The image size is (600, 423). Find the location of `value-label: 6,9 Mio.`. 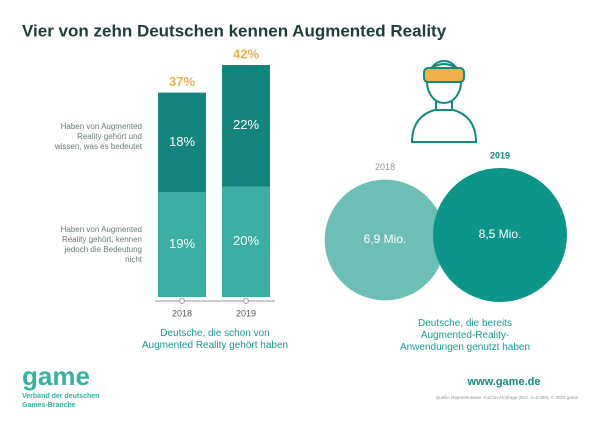

value-label: 6,9 Mio. is located at coordinates (385, 239).